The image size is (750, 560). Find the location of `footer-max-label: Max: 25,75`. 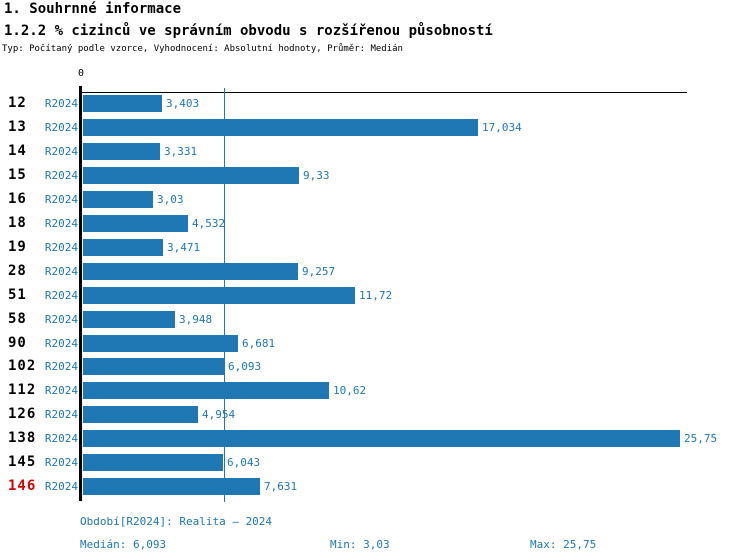

footer-max-label: Max: 25,75 is located at coordinates (563, 544).